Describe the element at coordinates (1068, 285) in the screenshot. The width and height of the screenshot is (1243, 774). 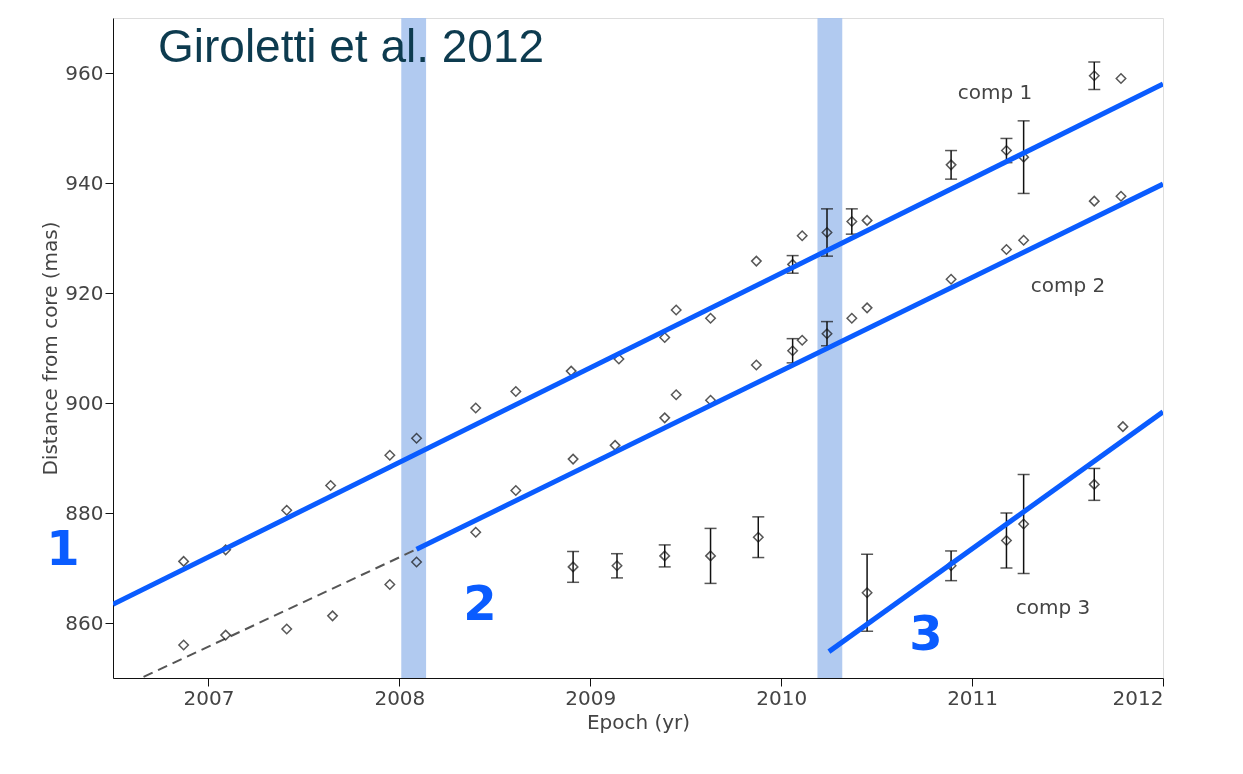
I see `annotation: comp 2` at that location.